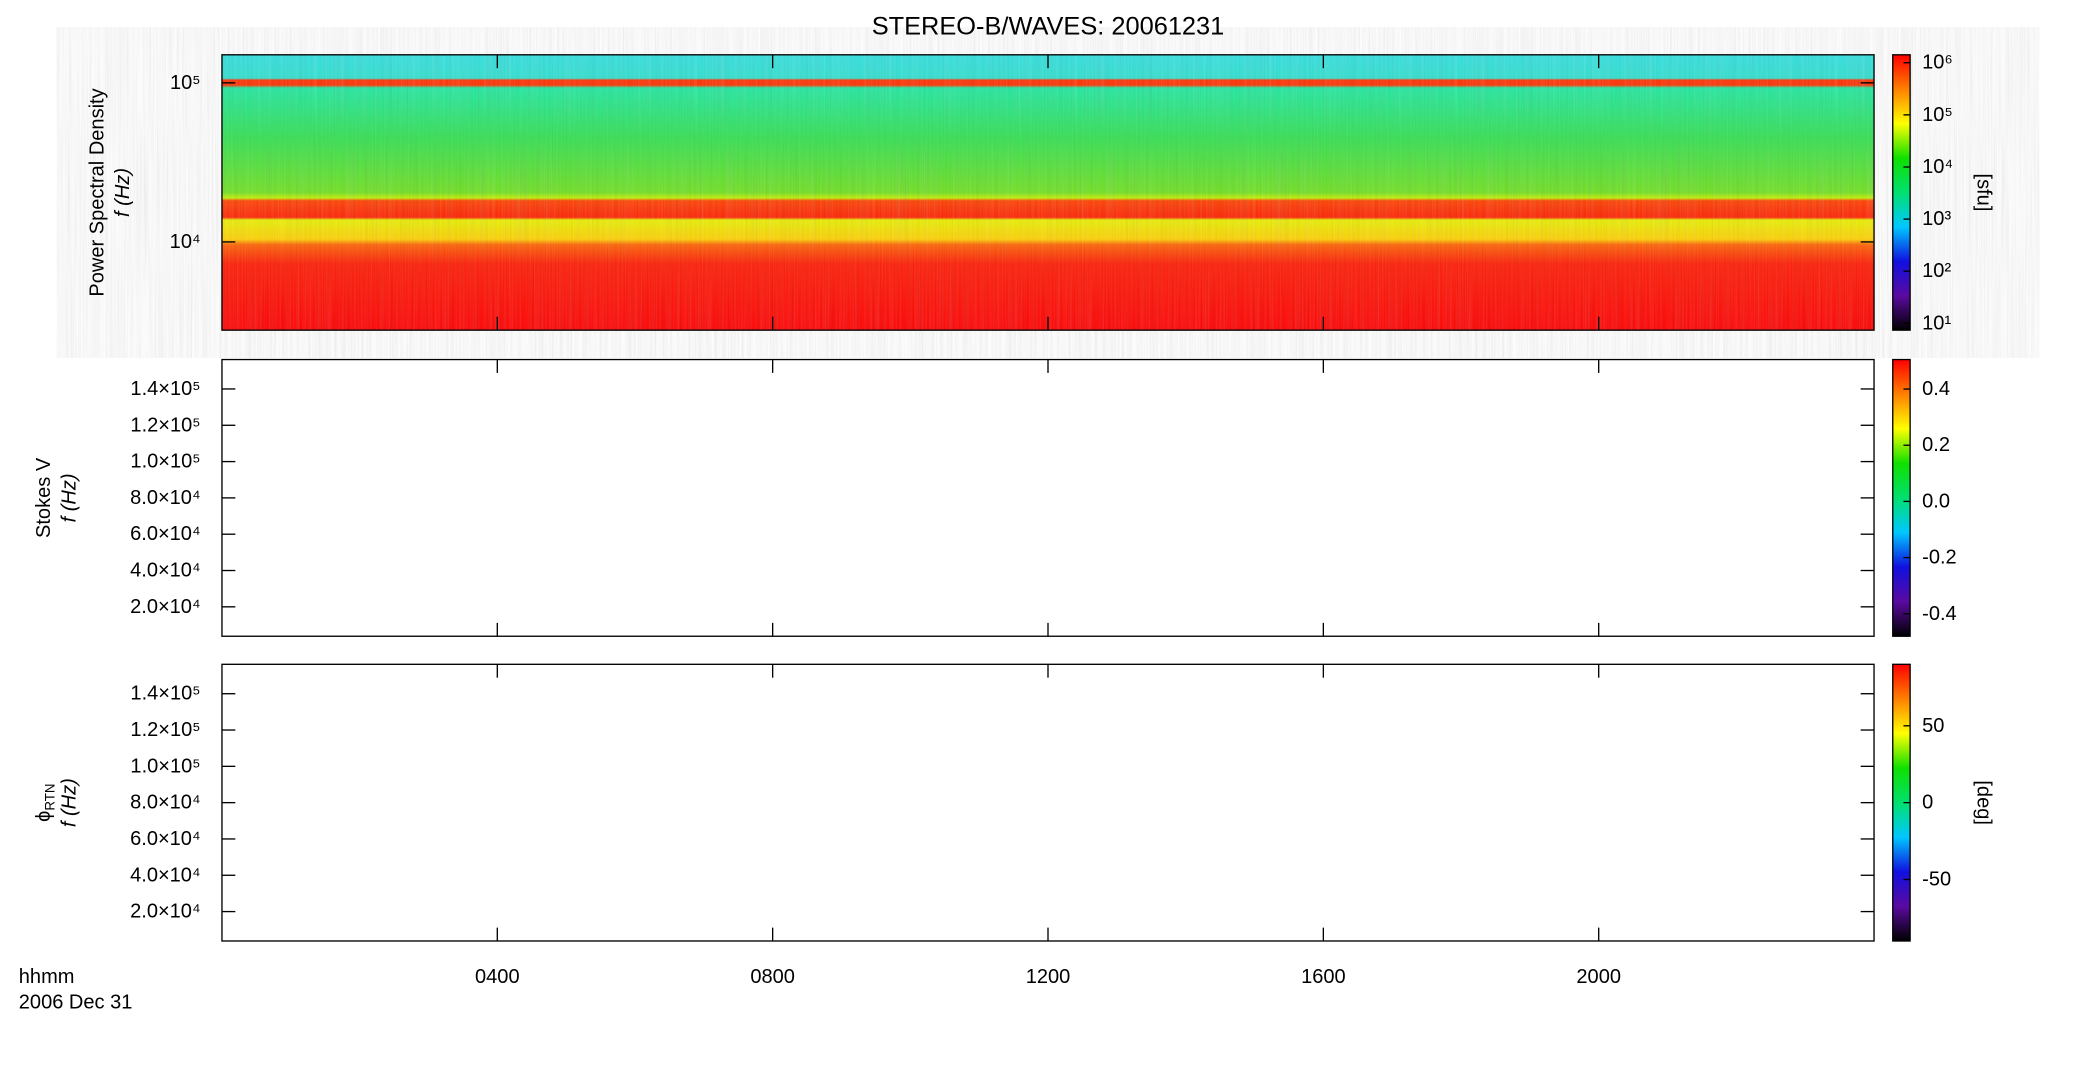 This screenshot has height=1080, width=2096. Describe the element at coordinates (76, 1002) in the screenshot. I see `x-label-date: 2006 Dec 31` at that location.